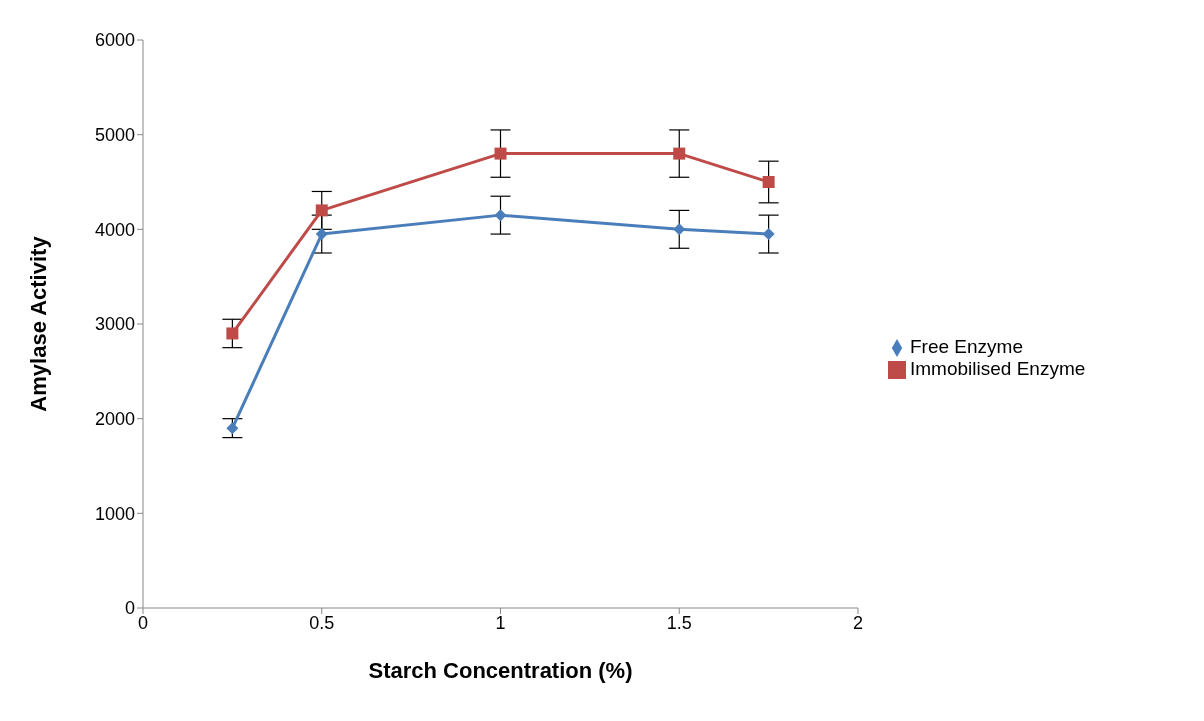 The width and height of the screenshot is (1204, 721). What do you see at coordinates (322, 622) in the screenshot?
I see `x-tick-label: 0.5` at bounding box center [322, 622].